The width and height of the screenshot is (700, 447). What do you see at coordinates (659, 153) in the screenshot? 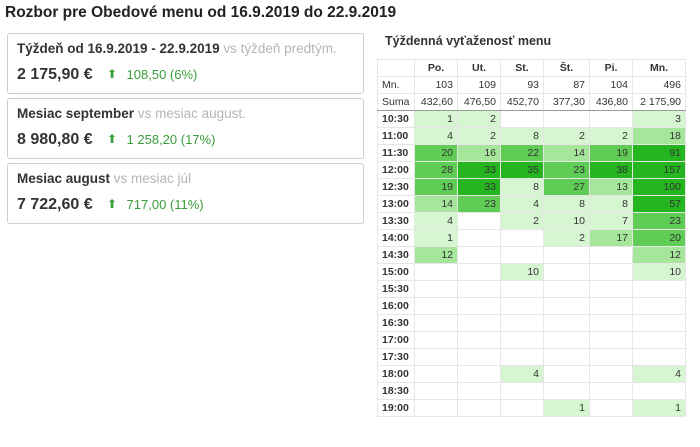
I see `total-cell: 91` at bounding box center [659, 153].